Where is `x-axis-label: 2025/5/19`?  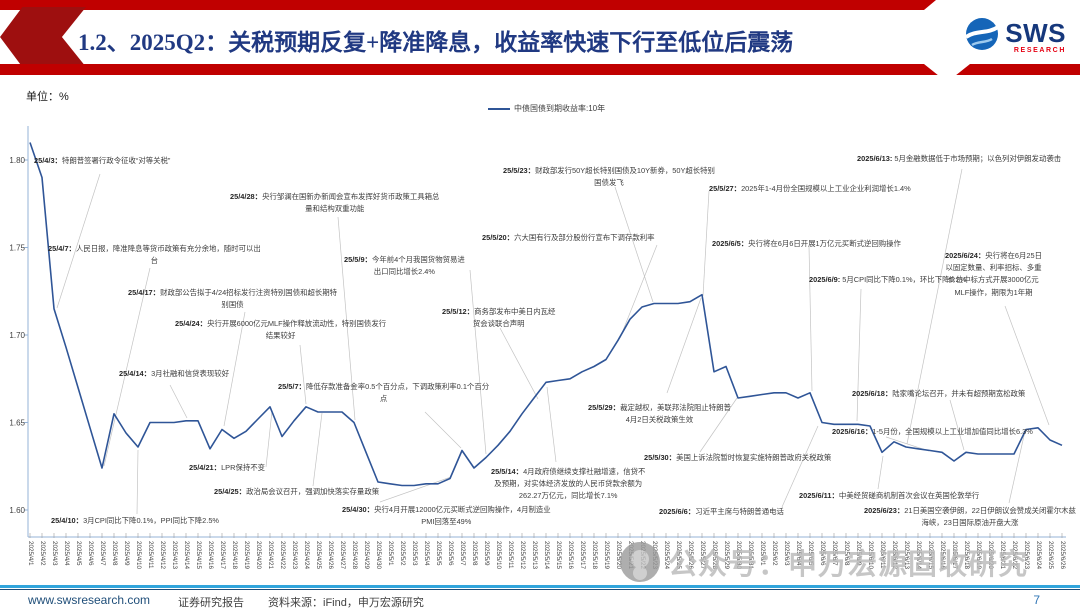
x-axis-label: 2025/5/19 is located at coordinates (606, 555).